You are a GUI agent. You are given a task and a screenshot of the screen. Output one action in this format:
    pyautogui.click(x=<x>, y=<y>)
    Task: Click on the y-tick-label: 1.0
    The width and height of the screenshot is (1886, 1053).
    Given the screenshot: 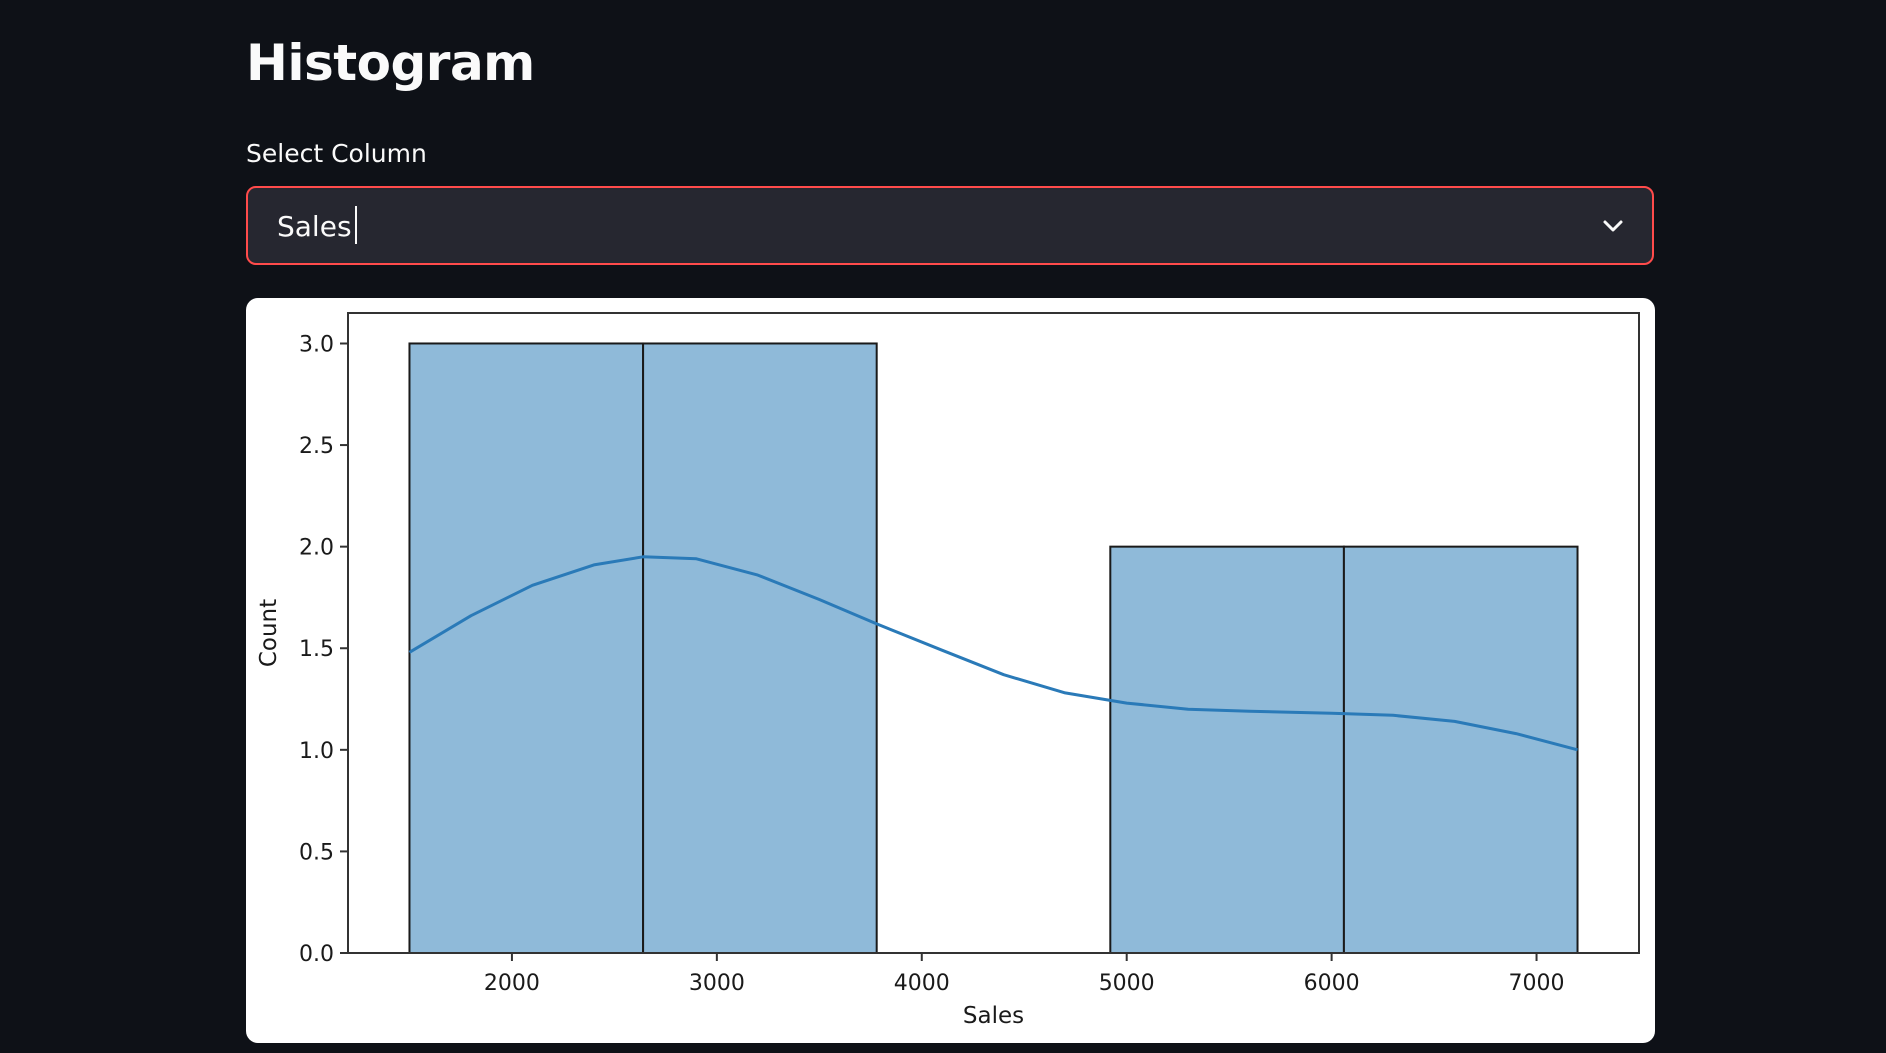 What is the action you would take?
    pyautogui.click(x=316, y=751)
    